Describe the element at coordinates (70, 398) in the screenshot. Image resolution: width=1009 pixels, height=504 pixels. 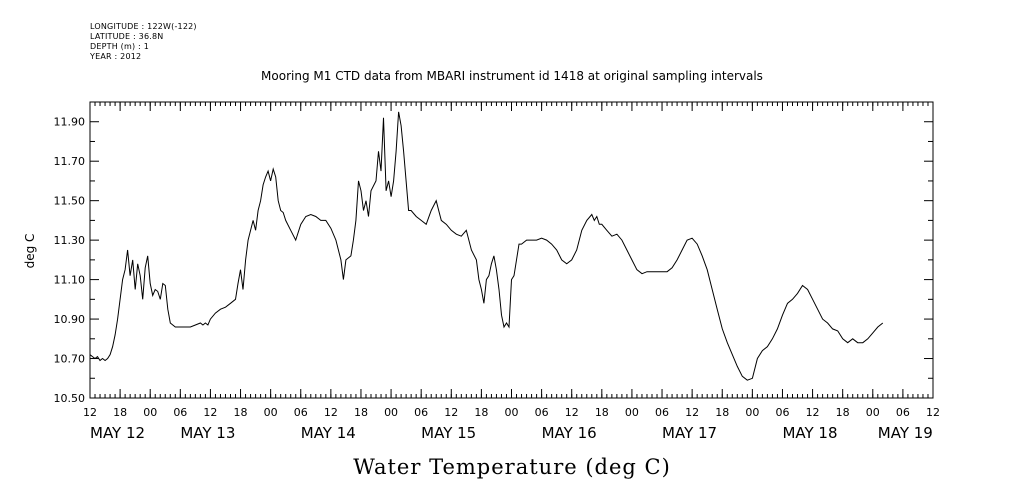
I see `y-tick-label: 10.50` at that location.